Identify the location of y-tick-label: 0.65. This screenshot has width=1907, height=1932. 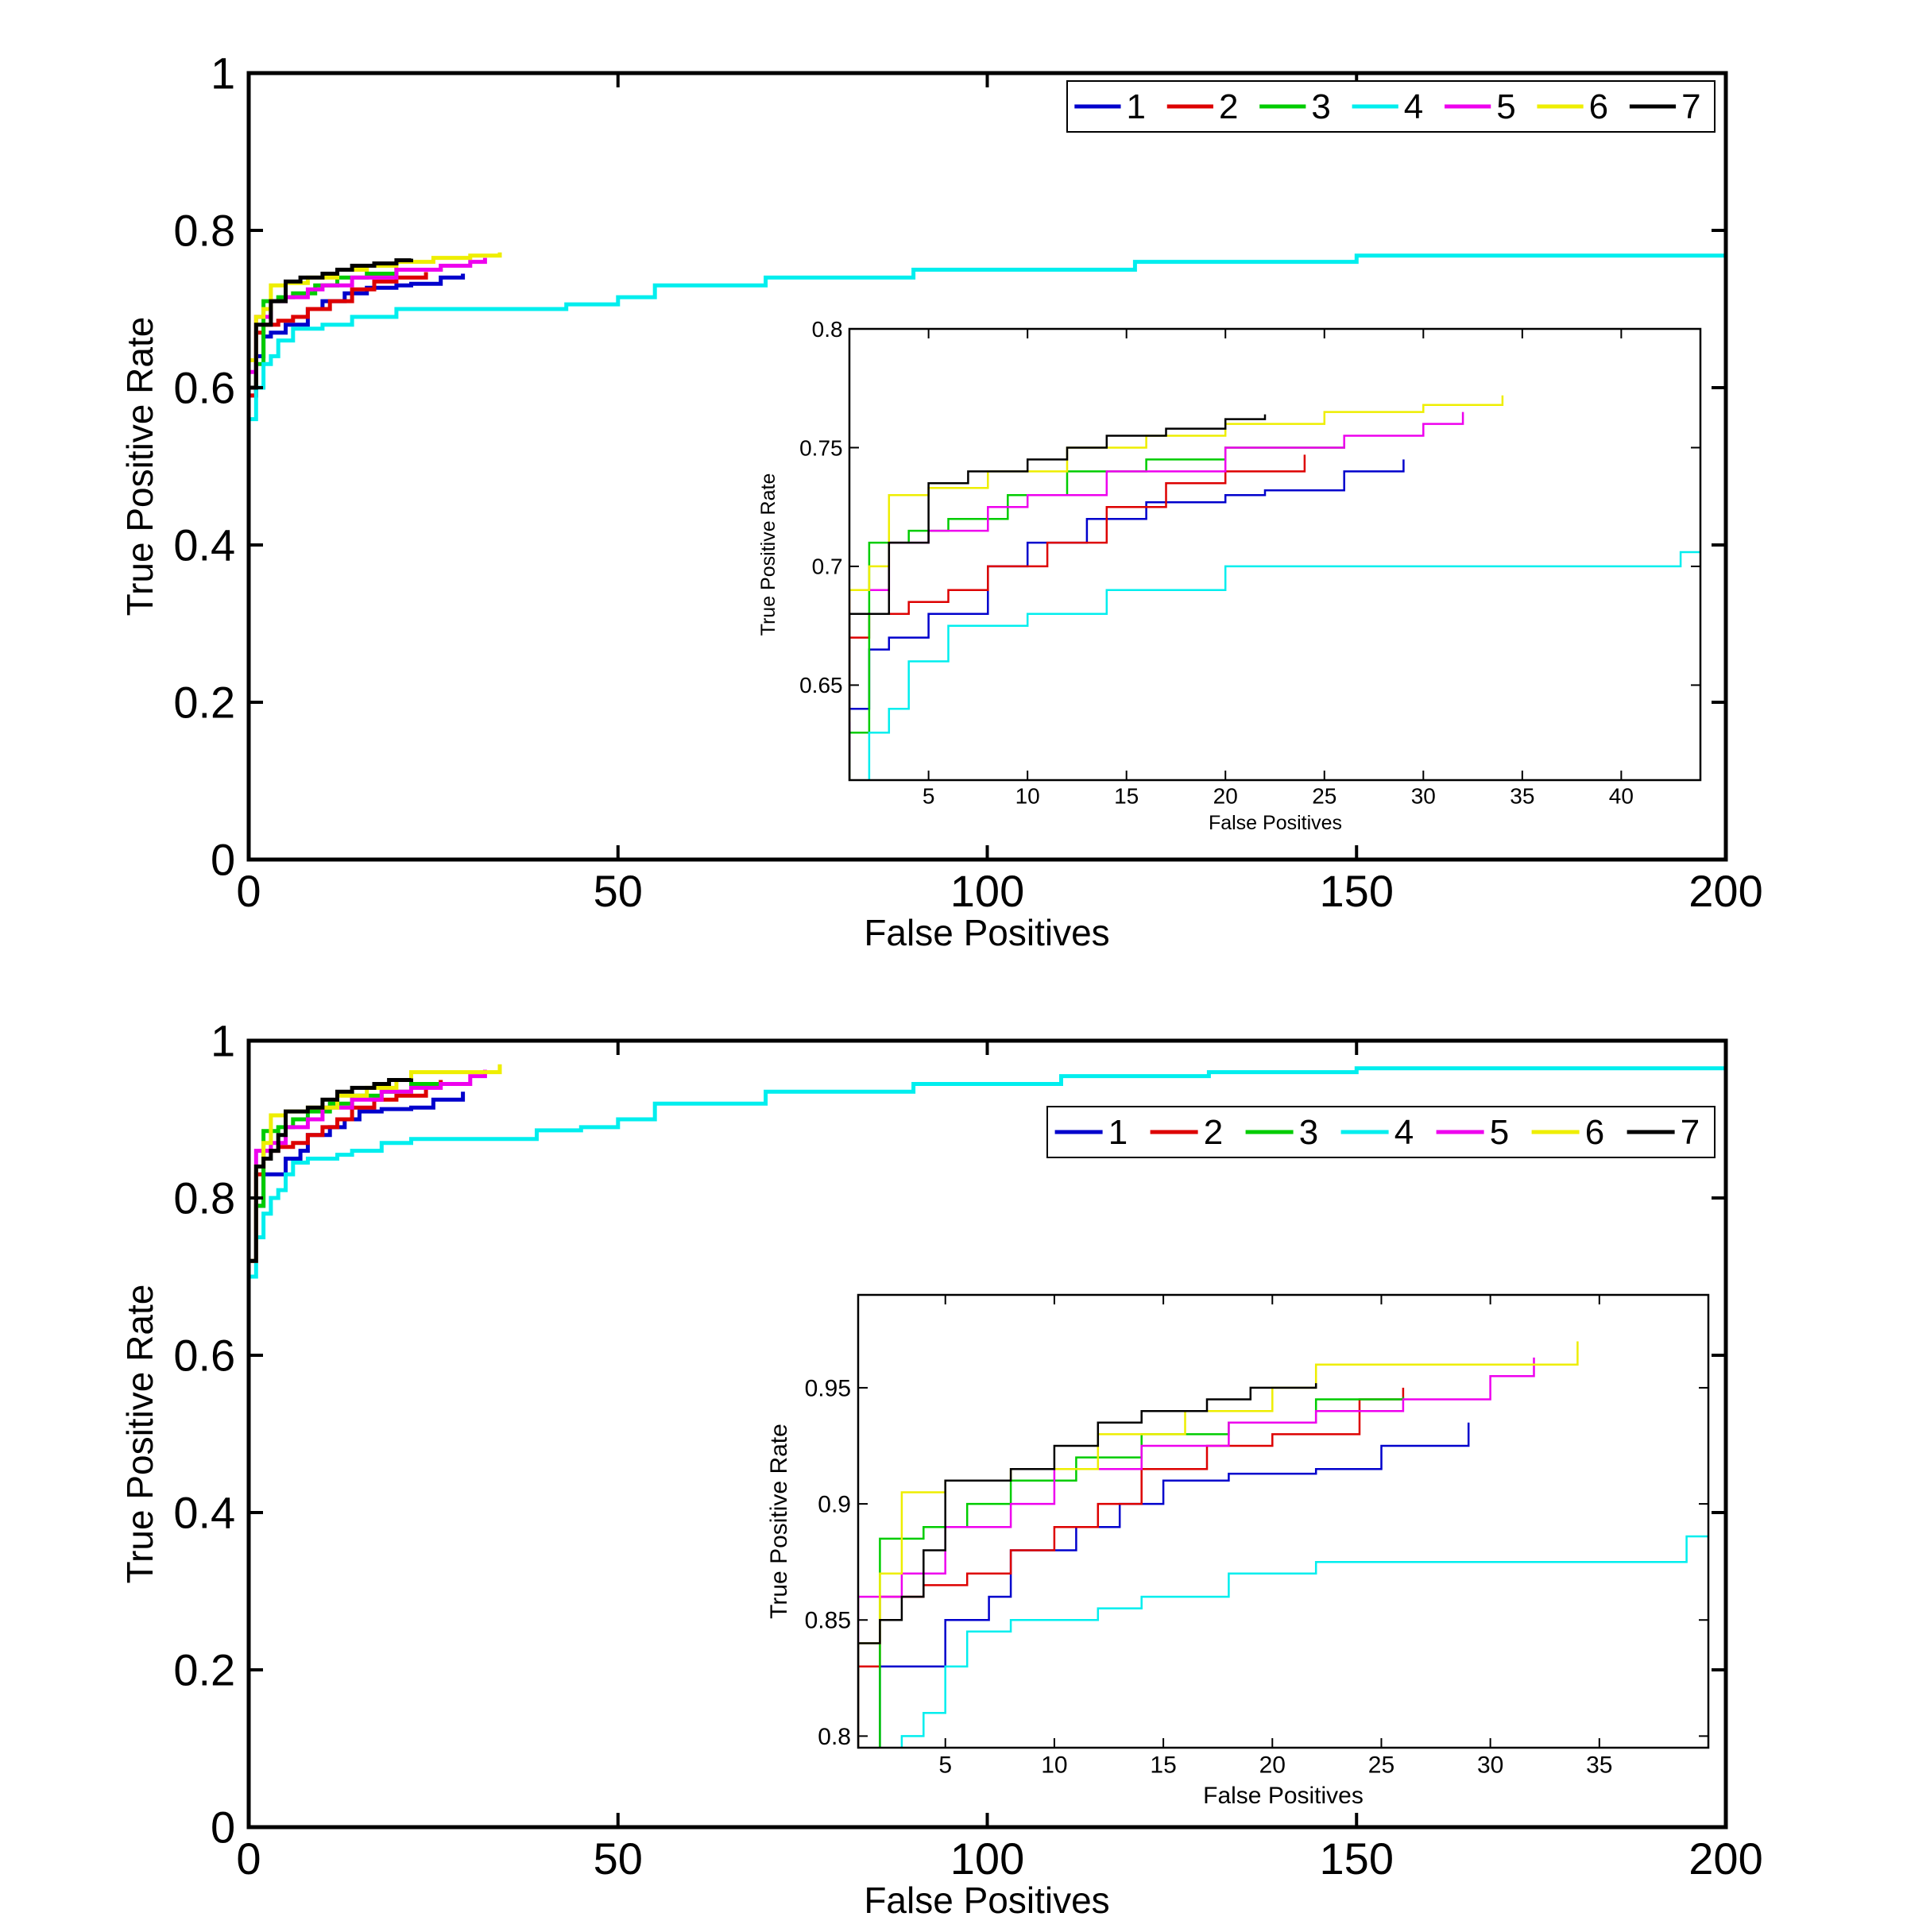
(821, 685).